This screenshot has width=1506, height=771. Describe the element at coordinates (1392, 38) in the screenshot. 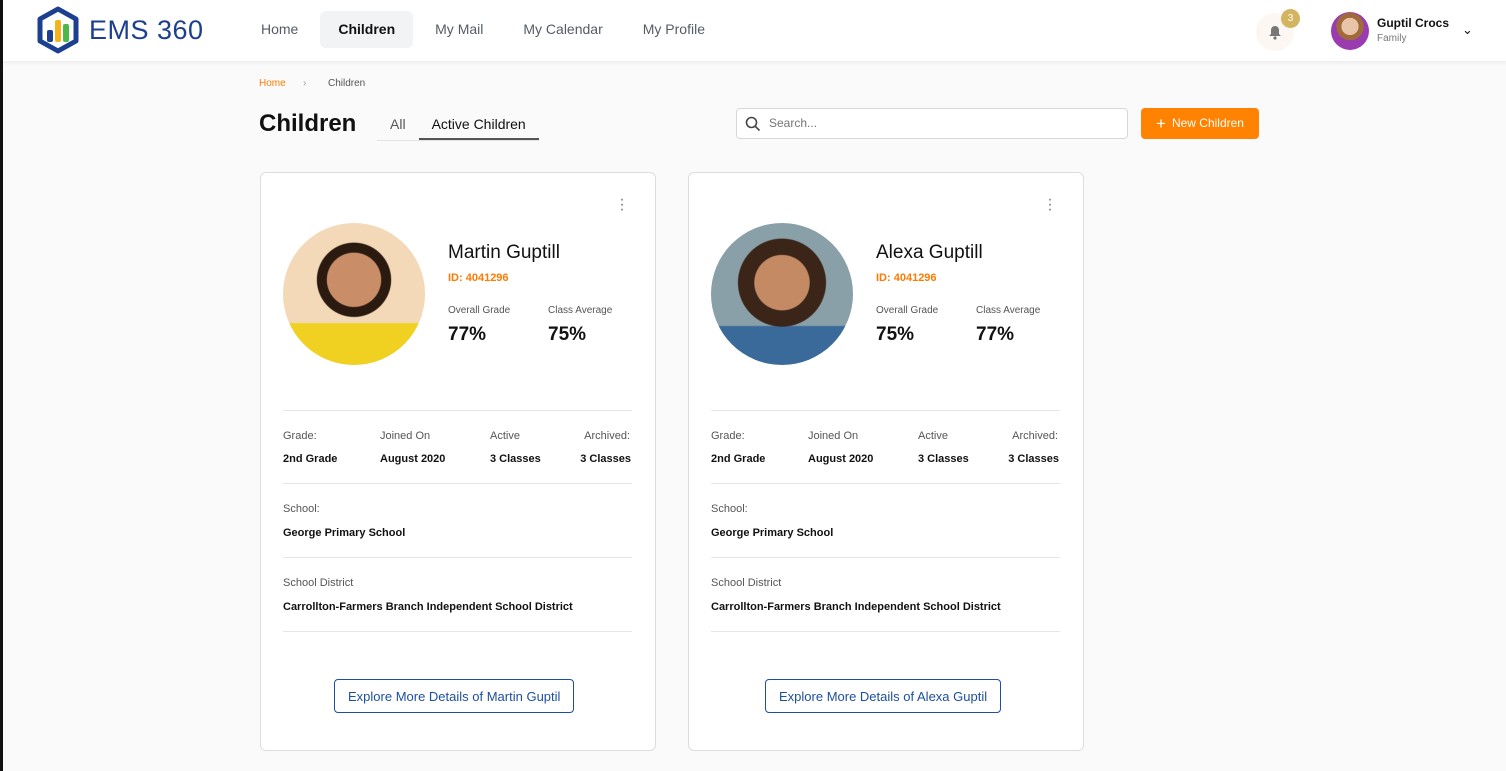

I see `user-role: Family` at that location.